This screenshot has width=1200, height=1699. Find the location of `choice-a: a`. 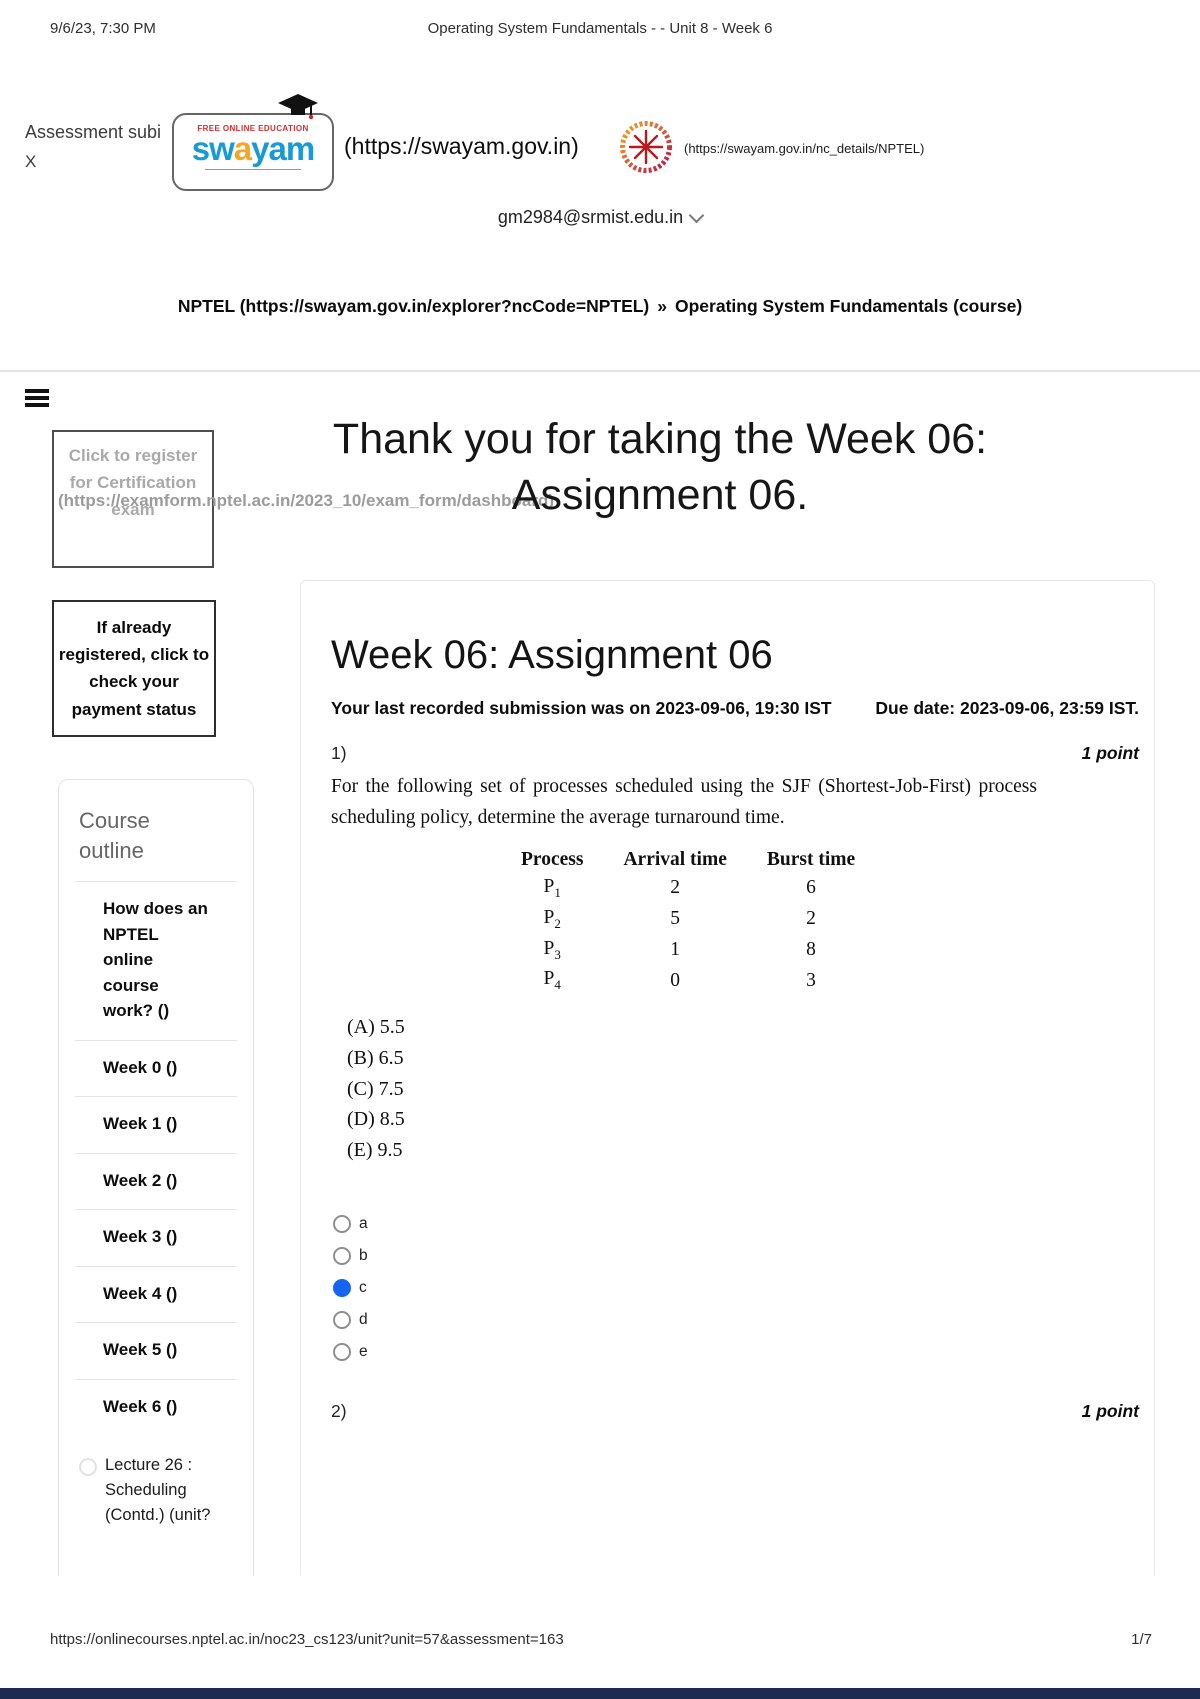

choice-a: a is located at coordinates (736, 1224).